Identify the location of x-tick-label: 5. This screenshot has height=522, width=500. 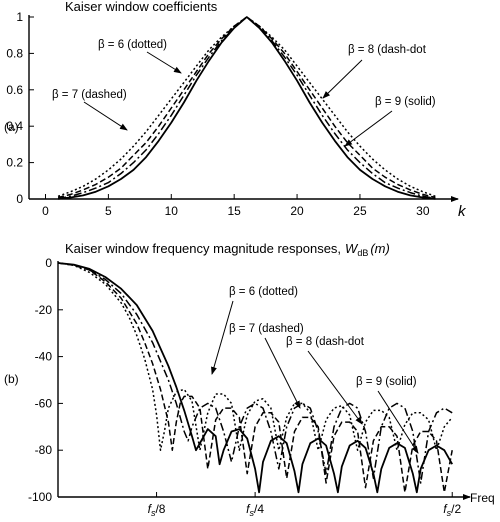
(108, 211).